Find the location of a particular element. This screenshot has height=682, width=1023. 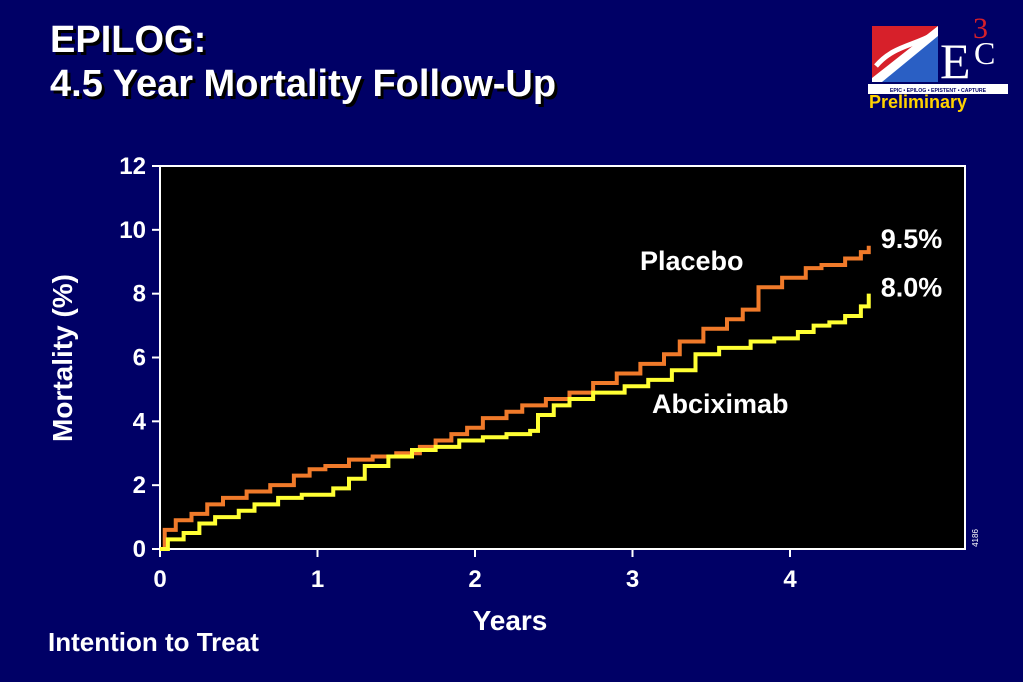

footnote: Intention to Treat is located at coordinates (153, 642).